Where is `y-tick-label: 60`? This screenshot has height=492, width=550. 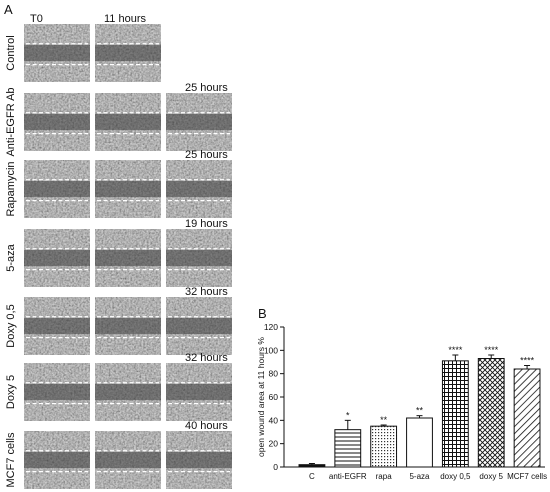 y-tick-label: 60 is located at coordinates (274, 397).